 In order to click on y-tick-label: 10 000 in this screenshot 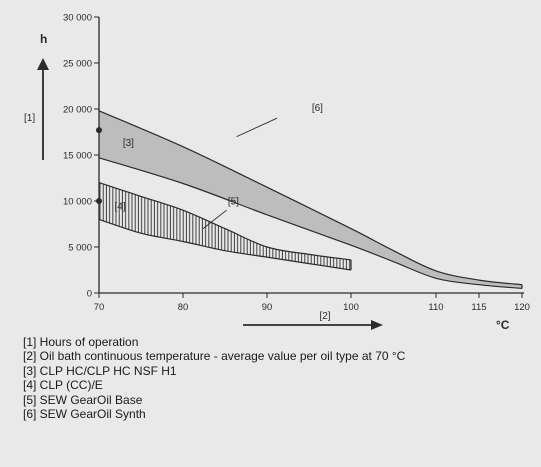, I will do `click(77, 202)`.